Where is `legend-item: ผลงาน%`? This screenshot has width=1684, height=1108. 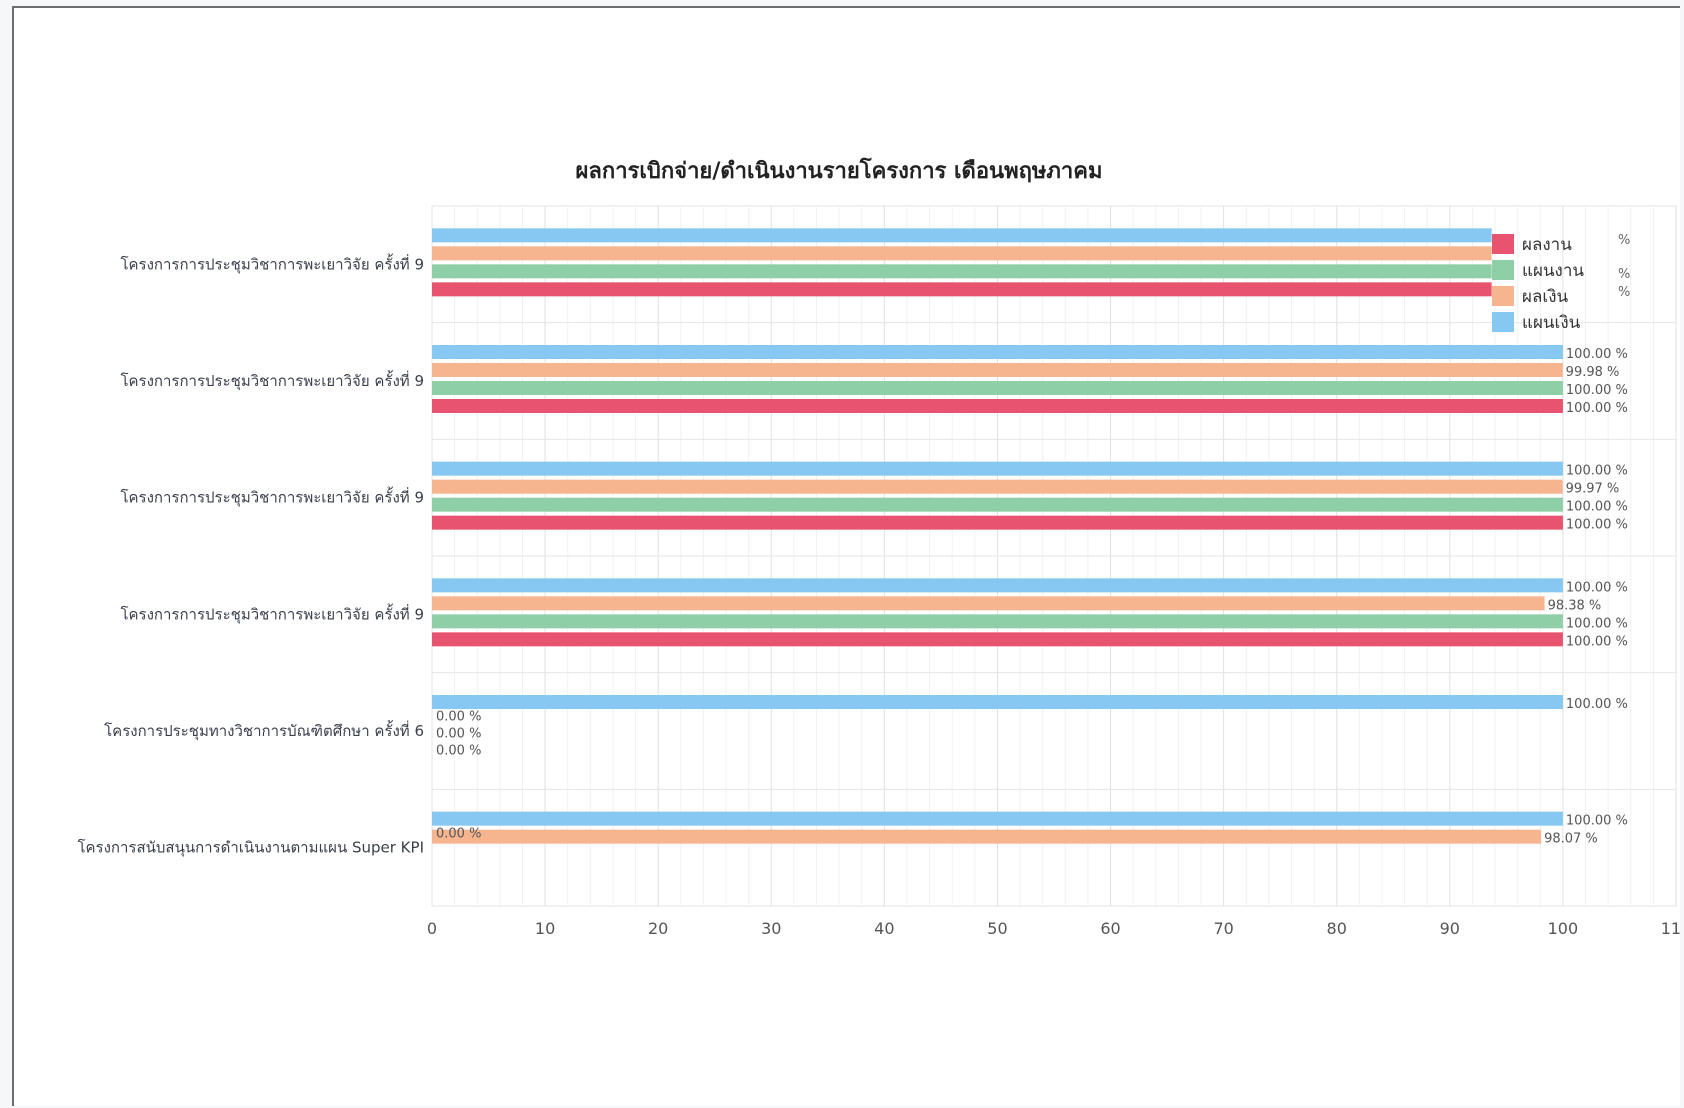 legend-item: ผลงาน% is located at coordinates (1561, 244).